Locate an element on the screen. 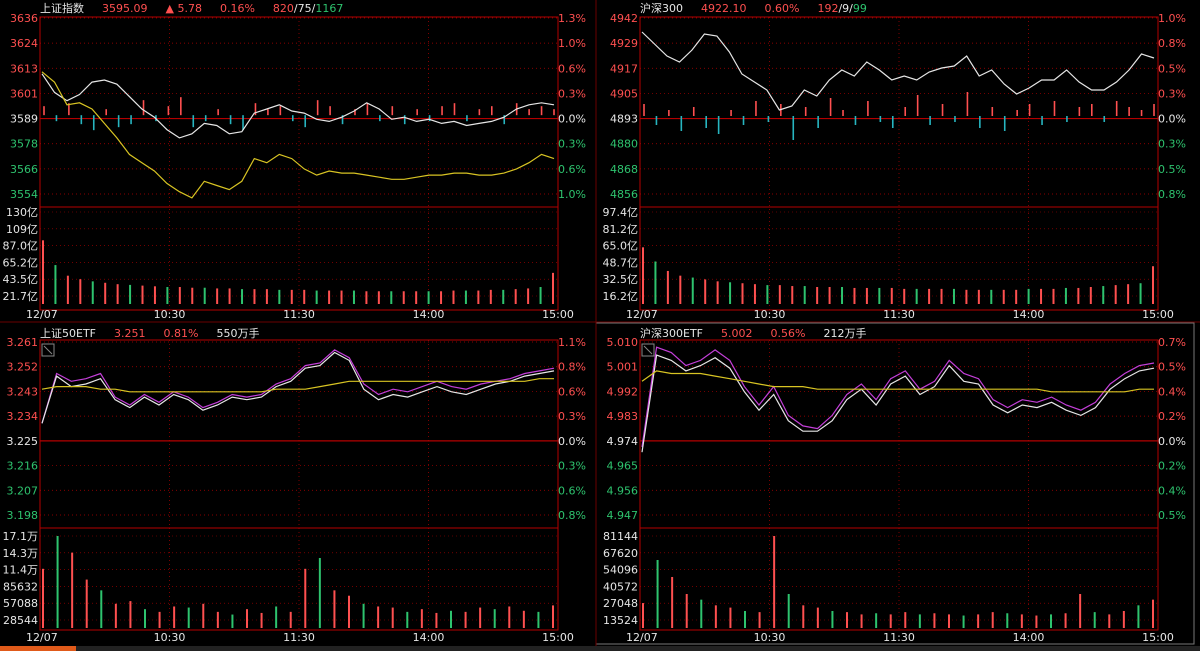 This screenshot has width=1200, height=651. price-tick-label: 3636 is located at coordinates (24, 18).